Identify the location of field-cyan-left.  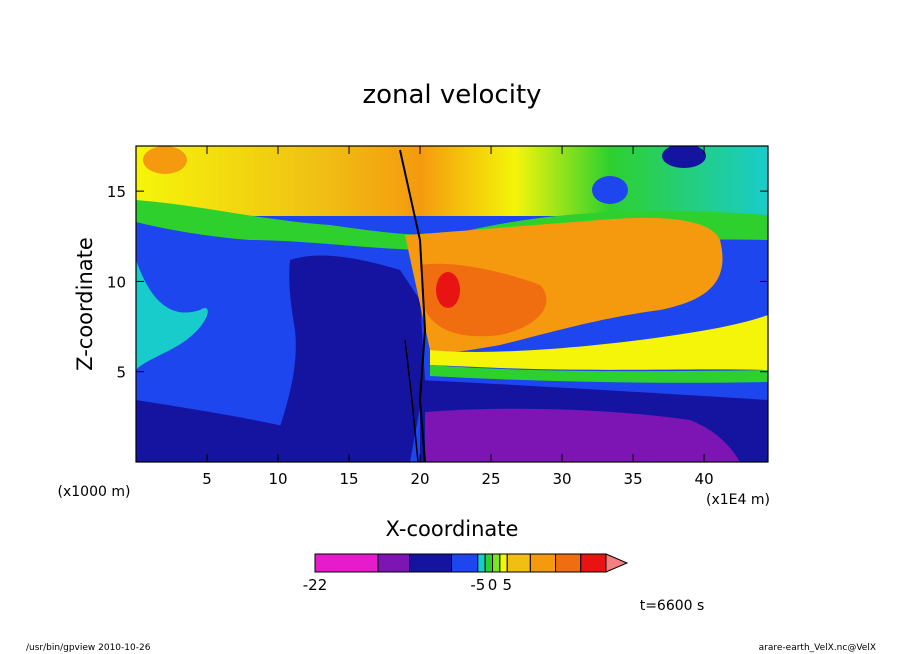
(172, 315).